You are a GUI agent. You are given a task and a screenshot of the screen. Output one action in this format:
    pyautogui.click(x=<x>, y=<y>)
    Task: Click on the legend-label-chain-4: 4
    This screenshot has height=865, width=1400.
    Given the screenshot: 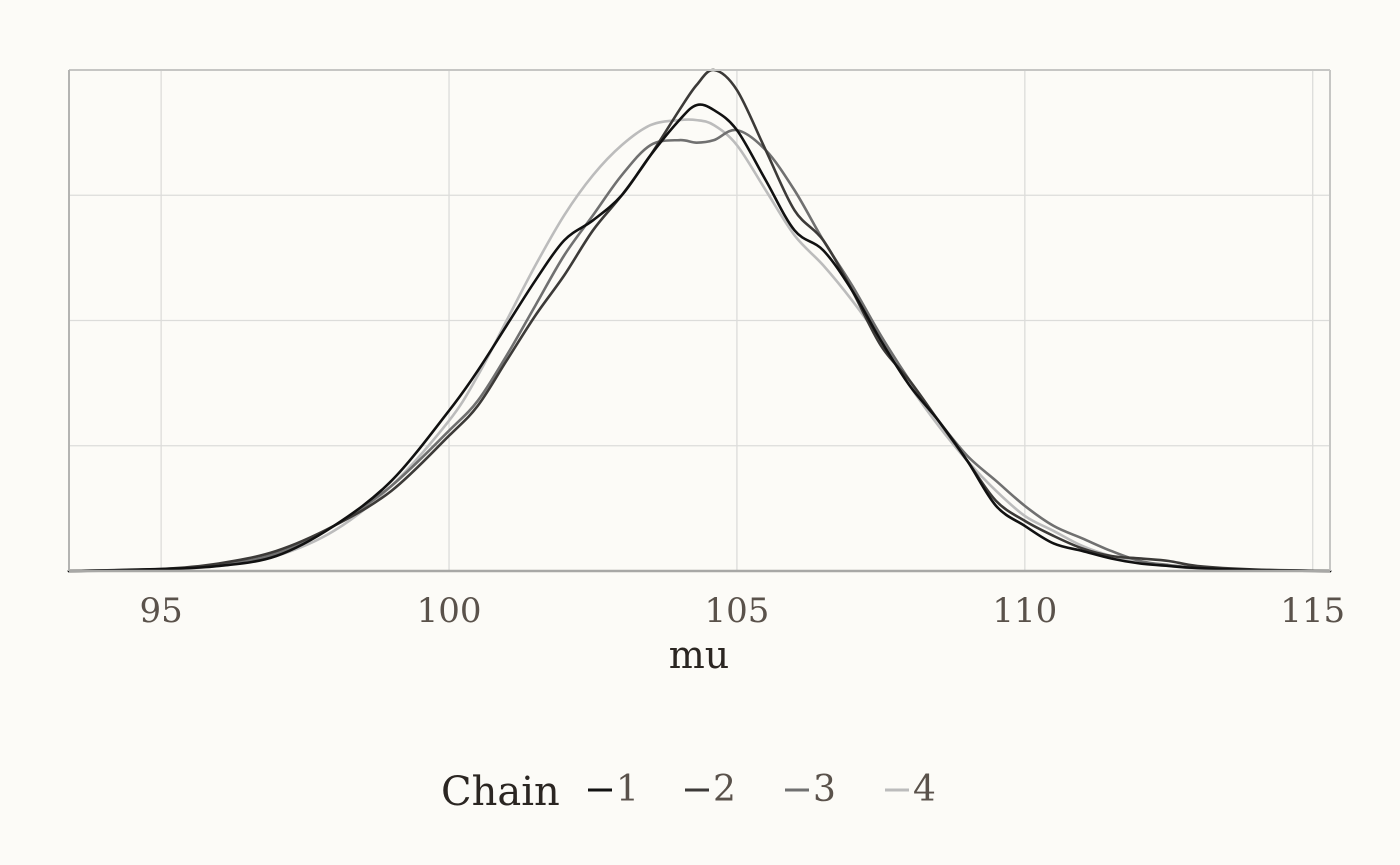 What is the action you would take?
    pyautogui.click(x=924, y=789)
    